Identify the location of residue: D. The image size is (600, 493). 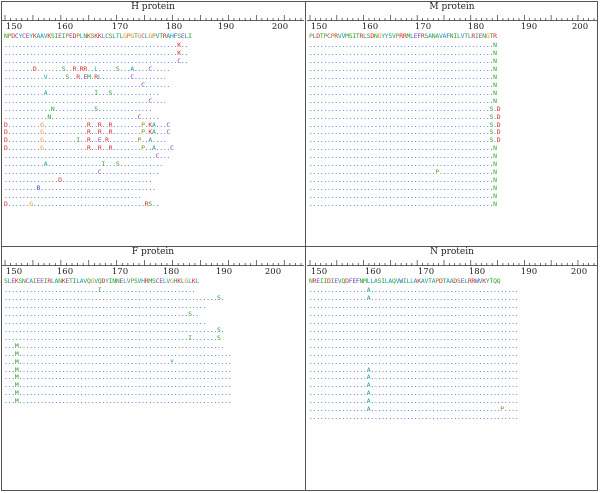
(6, 148).